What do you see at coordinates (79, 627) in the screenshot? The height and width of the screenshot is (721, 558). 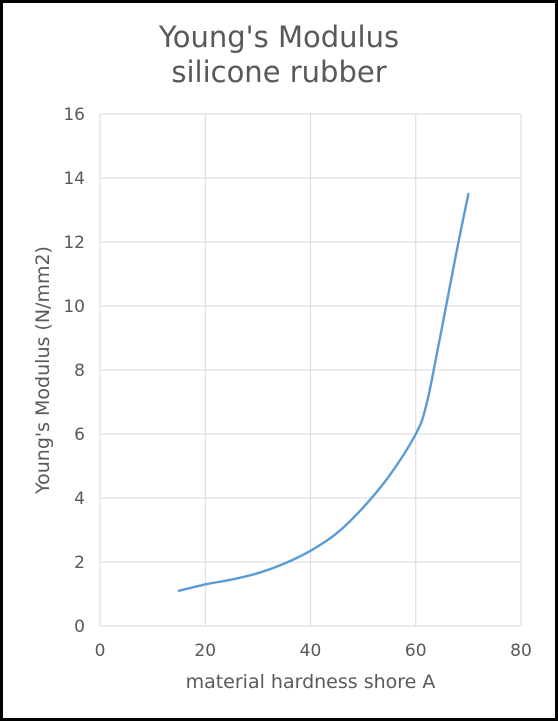 I see `y-tick-label: 0` at bounding box center [79, 627].